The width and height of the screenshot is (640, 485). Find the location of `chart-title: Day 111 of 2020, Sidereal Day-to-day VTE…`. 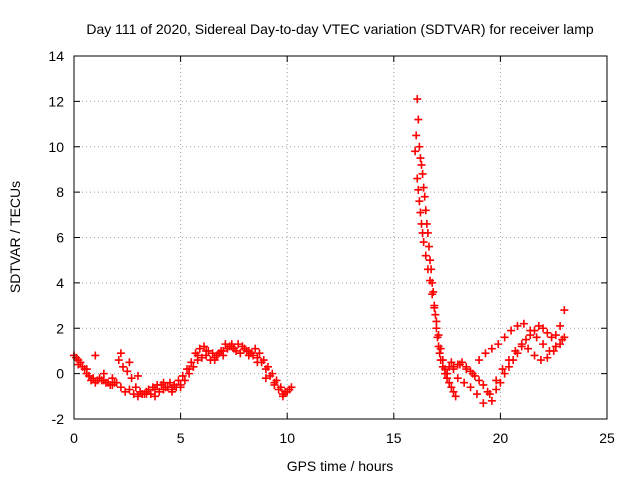

chart-title: Day 111 of 2020, Sidereal Day-to-day VTE… is located at coordinates (340, 29).